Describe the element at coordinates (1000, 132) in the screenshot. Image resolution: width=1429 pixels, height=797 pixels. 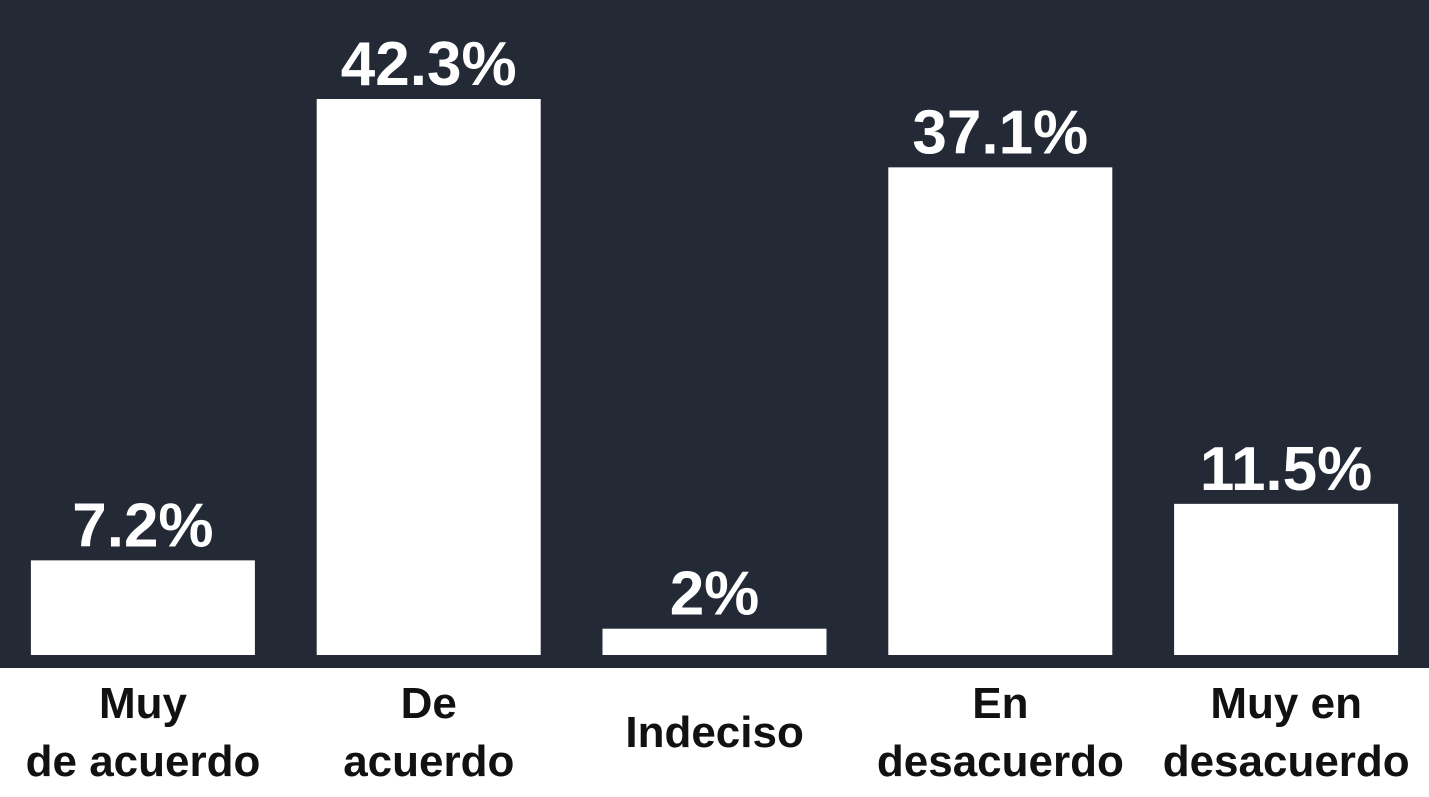
I see `value-label: 37.1%` at that location.